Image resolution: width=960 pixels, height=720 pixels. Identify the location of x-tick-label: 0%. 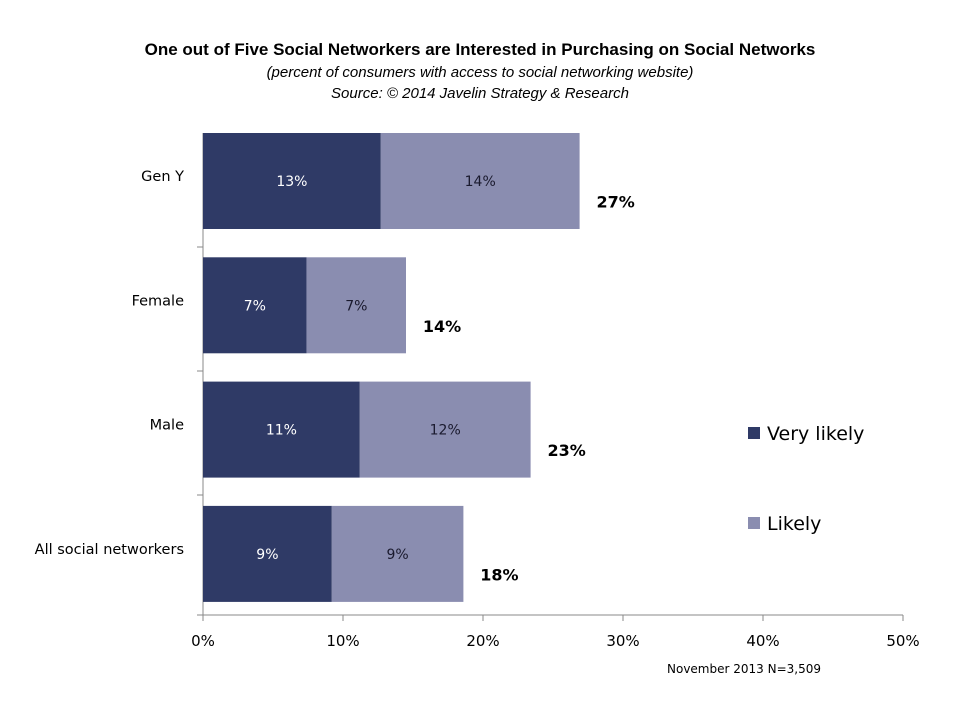
(203, 641).